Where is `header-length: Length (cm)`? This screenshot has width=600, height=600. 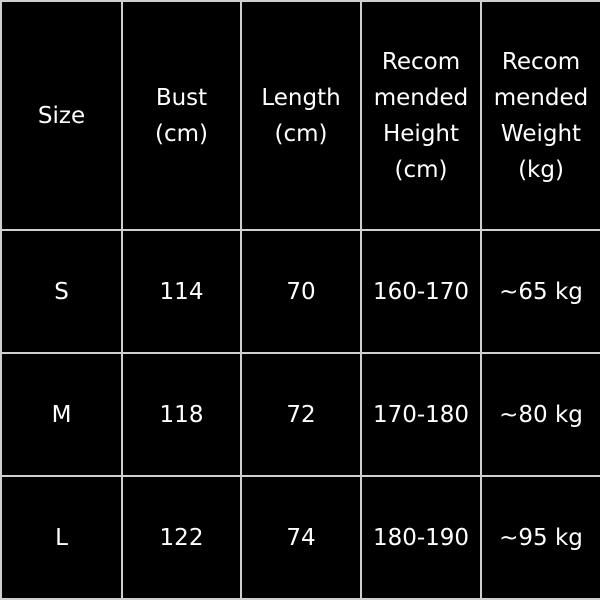
header-length: Length (cm) is located at coordinates (301, 115).